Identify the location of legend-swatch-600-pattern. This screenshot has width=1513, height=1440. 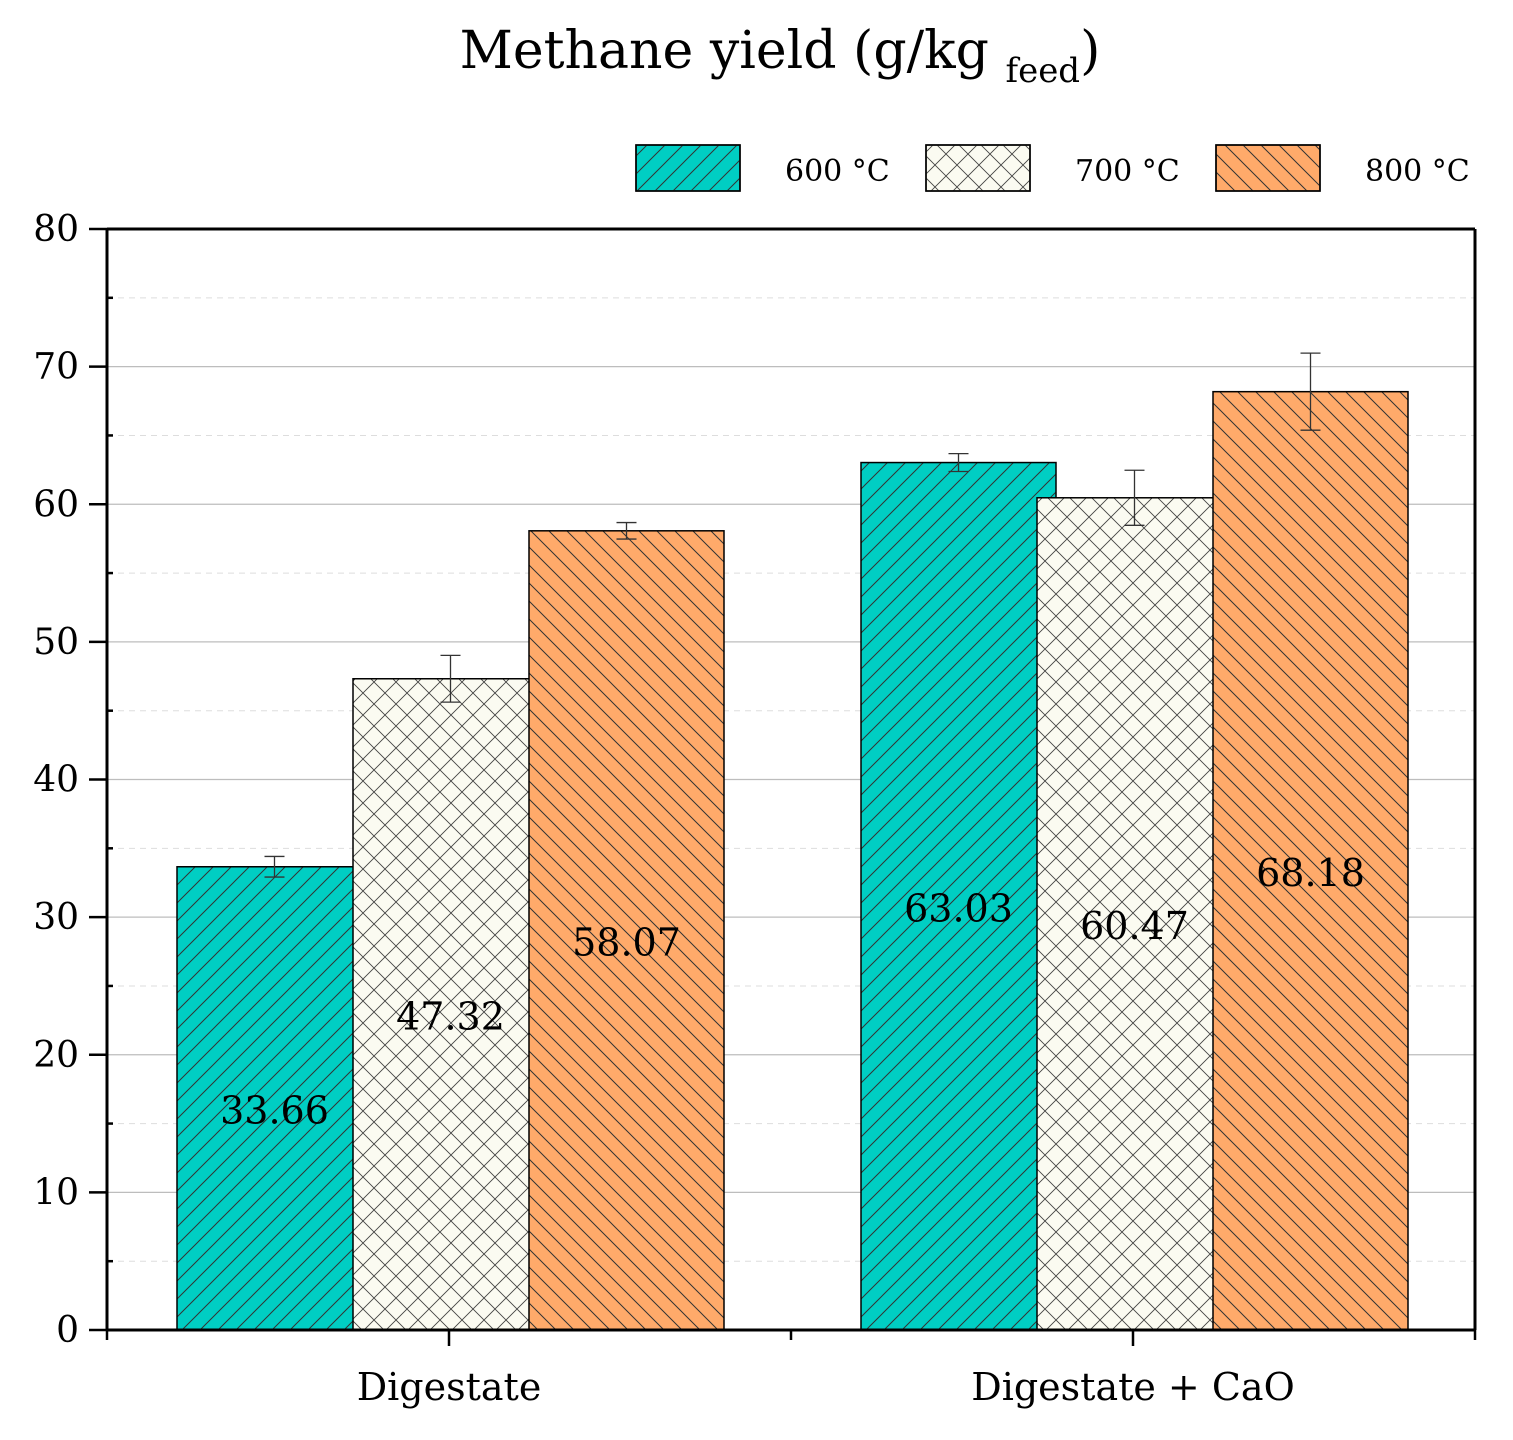
(688, 168).